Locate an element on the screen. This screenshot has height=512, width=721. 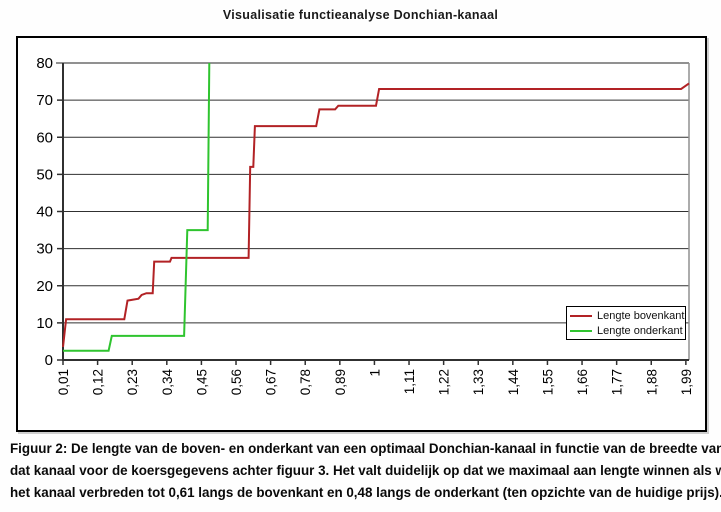
x-tick-label: 0,89 is located at coordinates (340, 382).